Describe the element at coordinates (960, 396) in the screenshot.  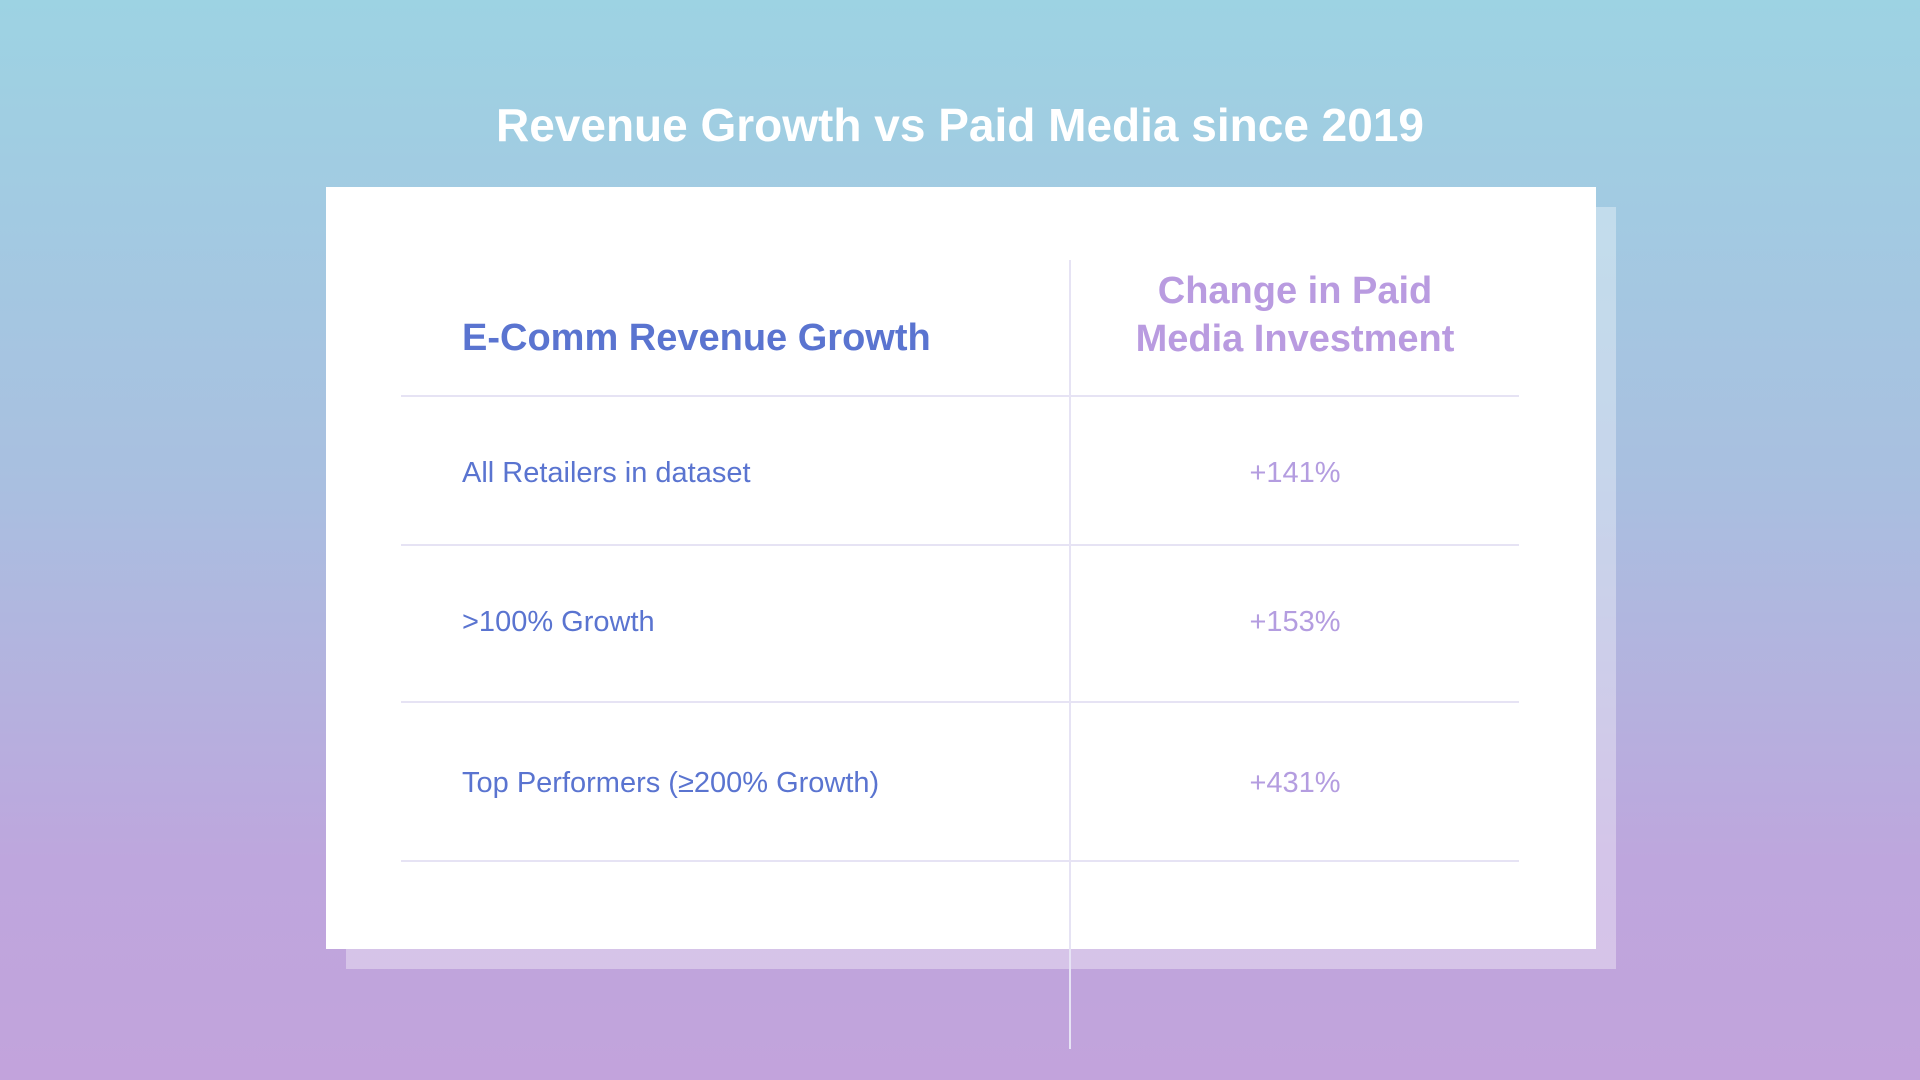
I see `header-divider` at that location.